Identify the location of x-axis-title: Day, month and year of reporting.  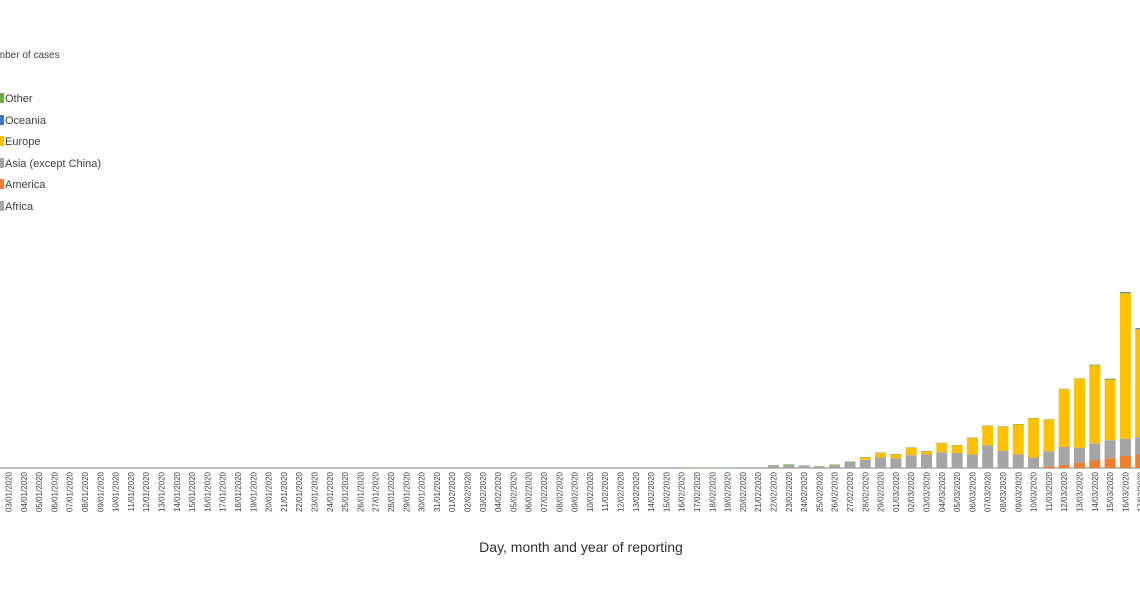
(581, 547).